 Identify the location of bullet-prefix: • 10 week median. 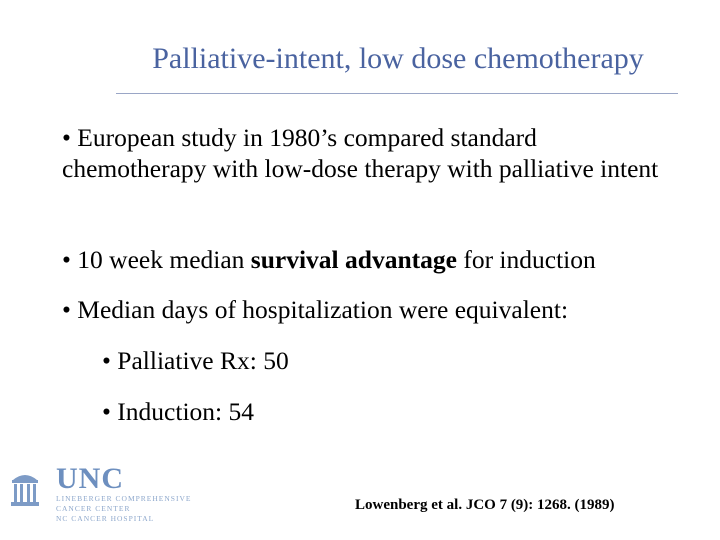
(156, 259).